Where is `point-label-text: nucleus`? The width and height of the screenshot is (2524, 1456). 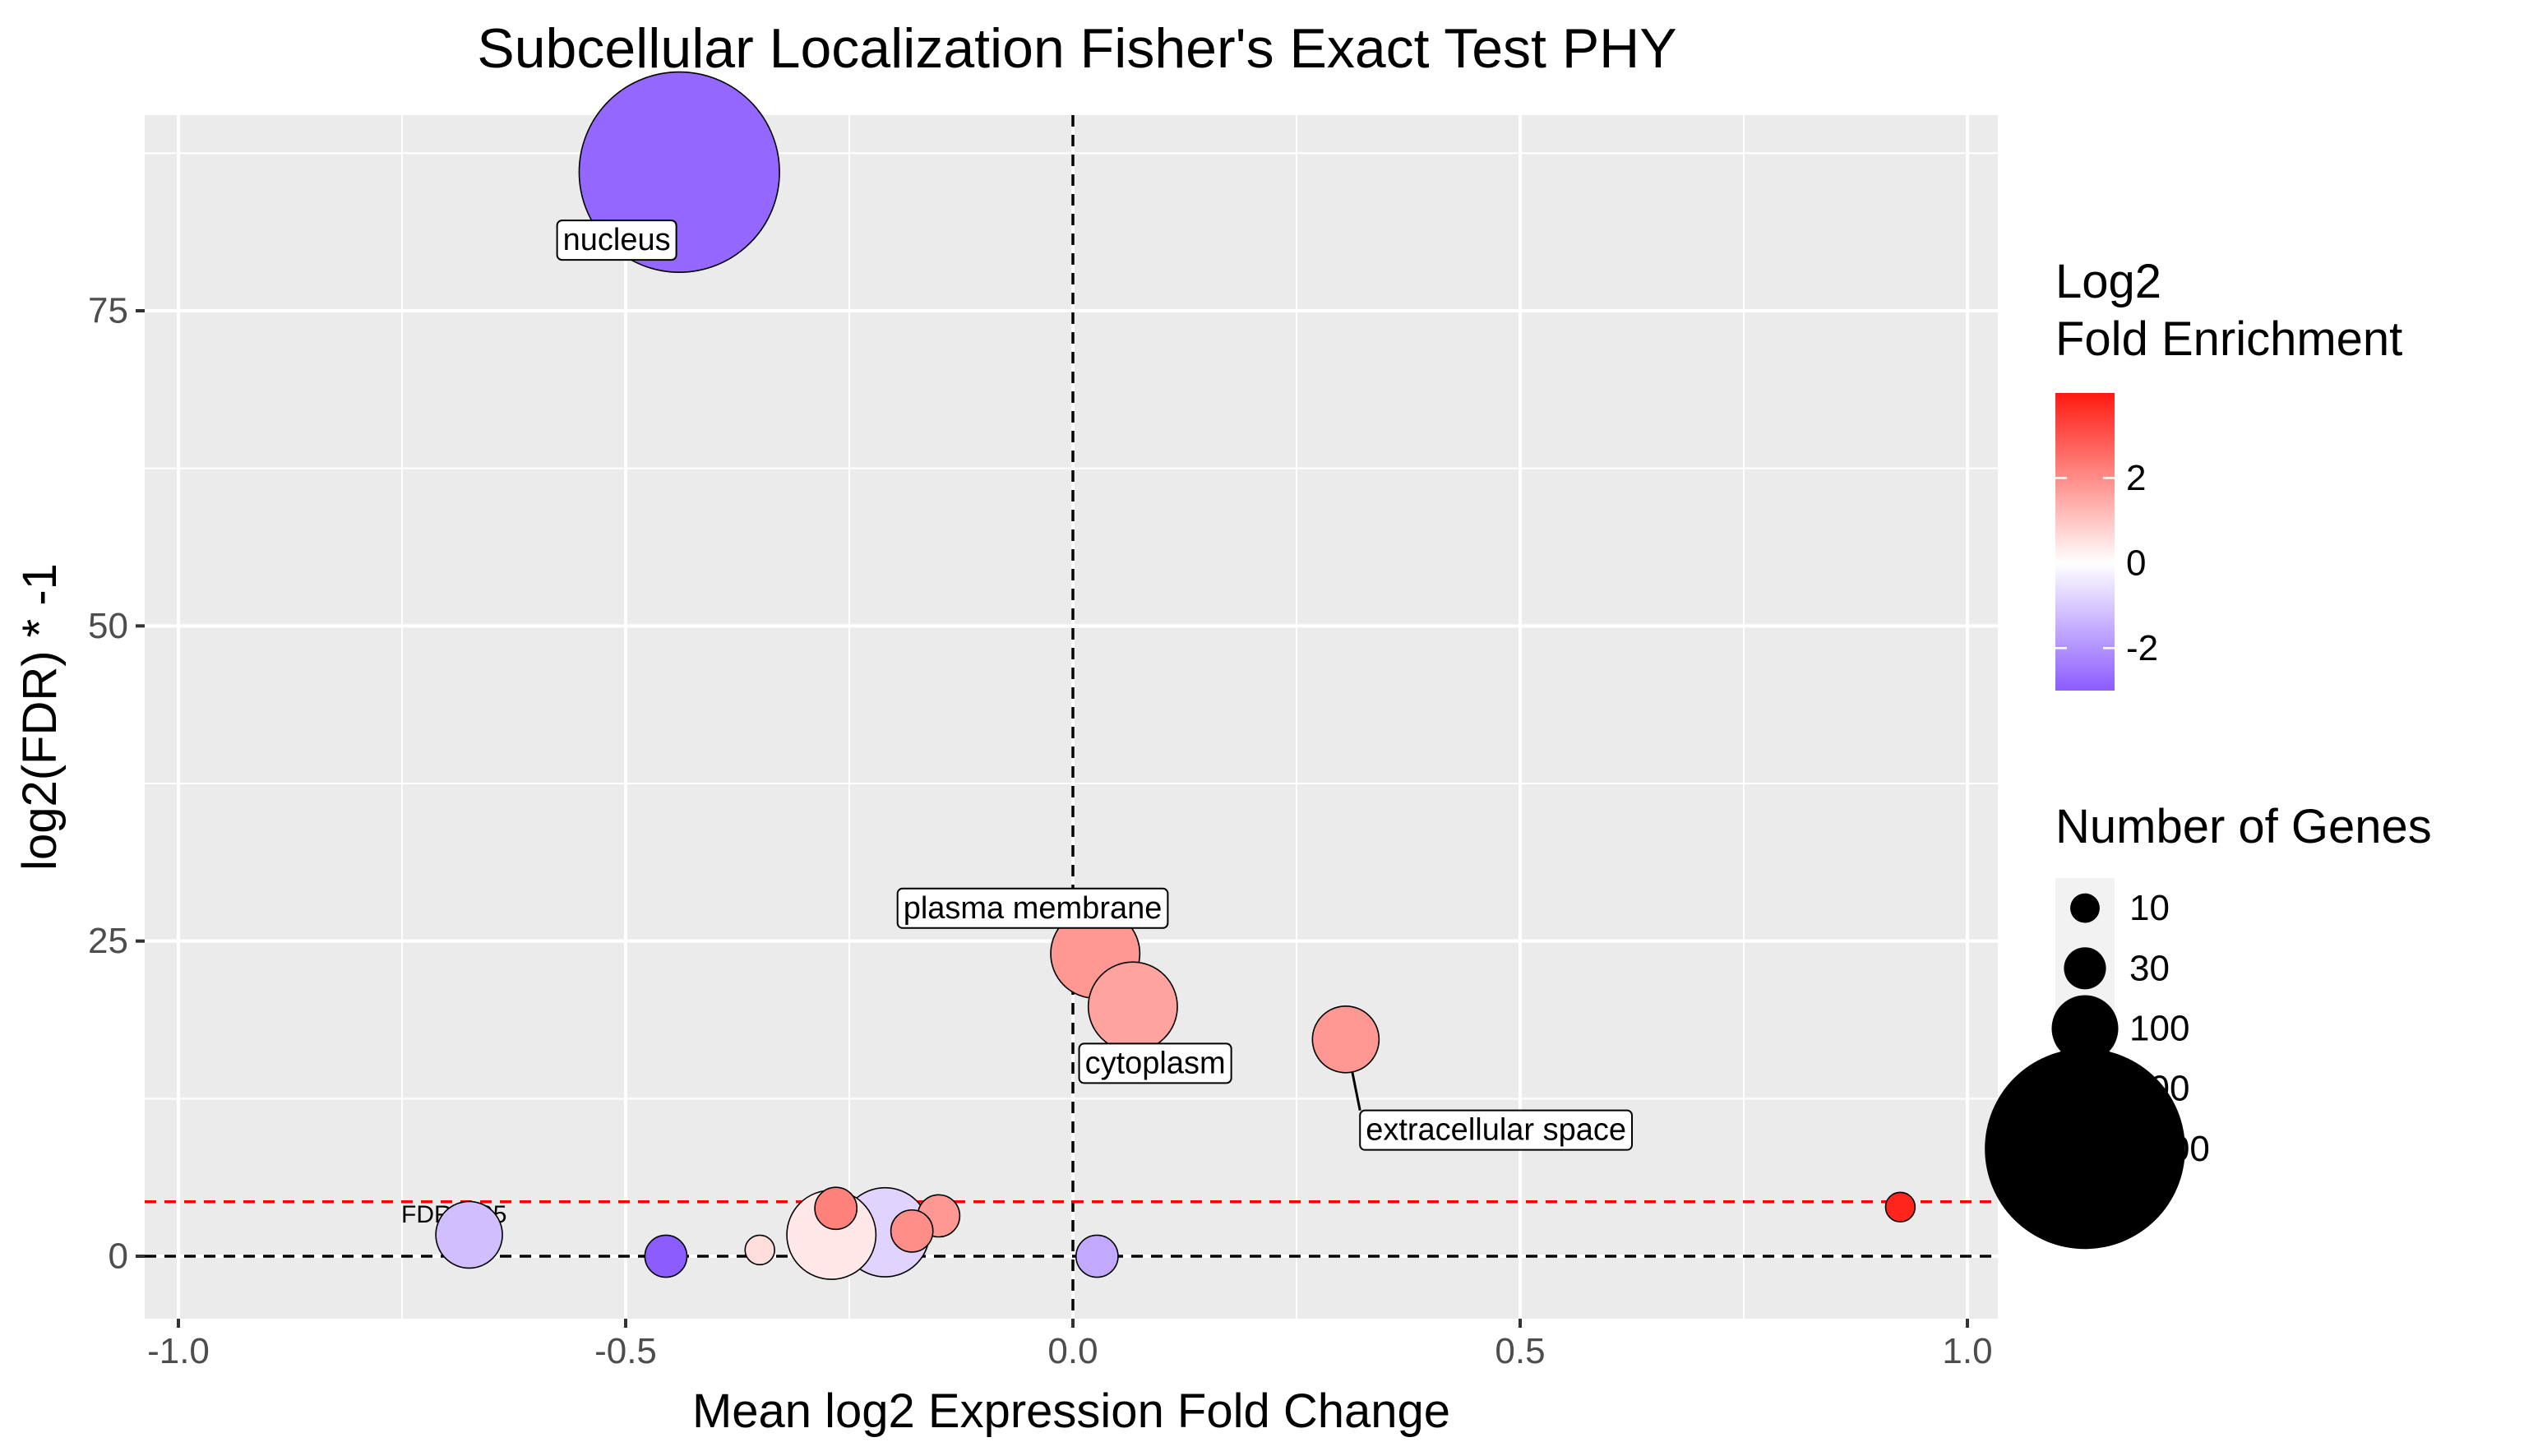 point-label-text: nucleus is located at coordinates (617, 240).